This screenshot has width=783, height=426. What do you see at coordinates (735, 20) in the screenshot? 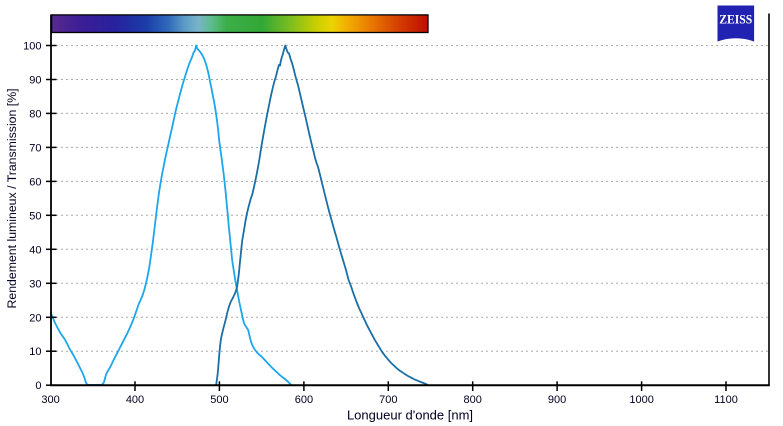
I see `svg-text: ZEISS` at bounding box center [735, 20].